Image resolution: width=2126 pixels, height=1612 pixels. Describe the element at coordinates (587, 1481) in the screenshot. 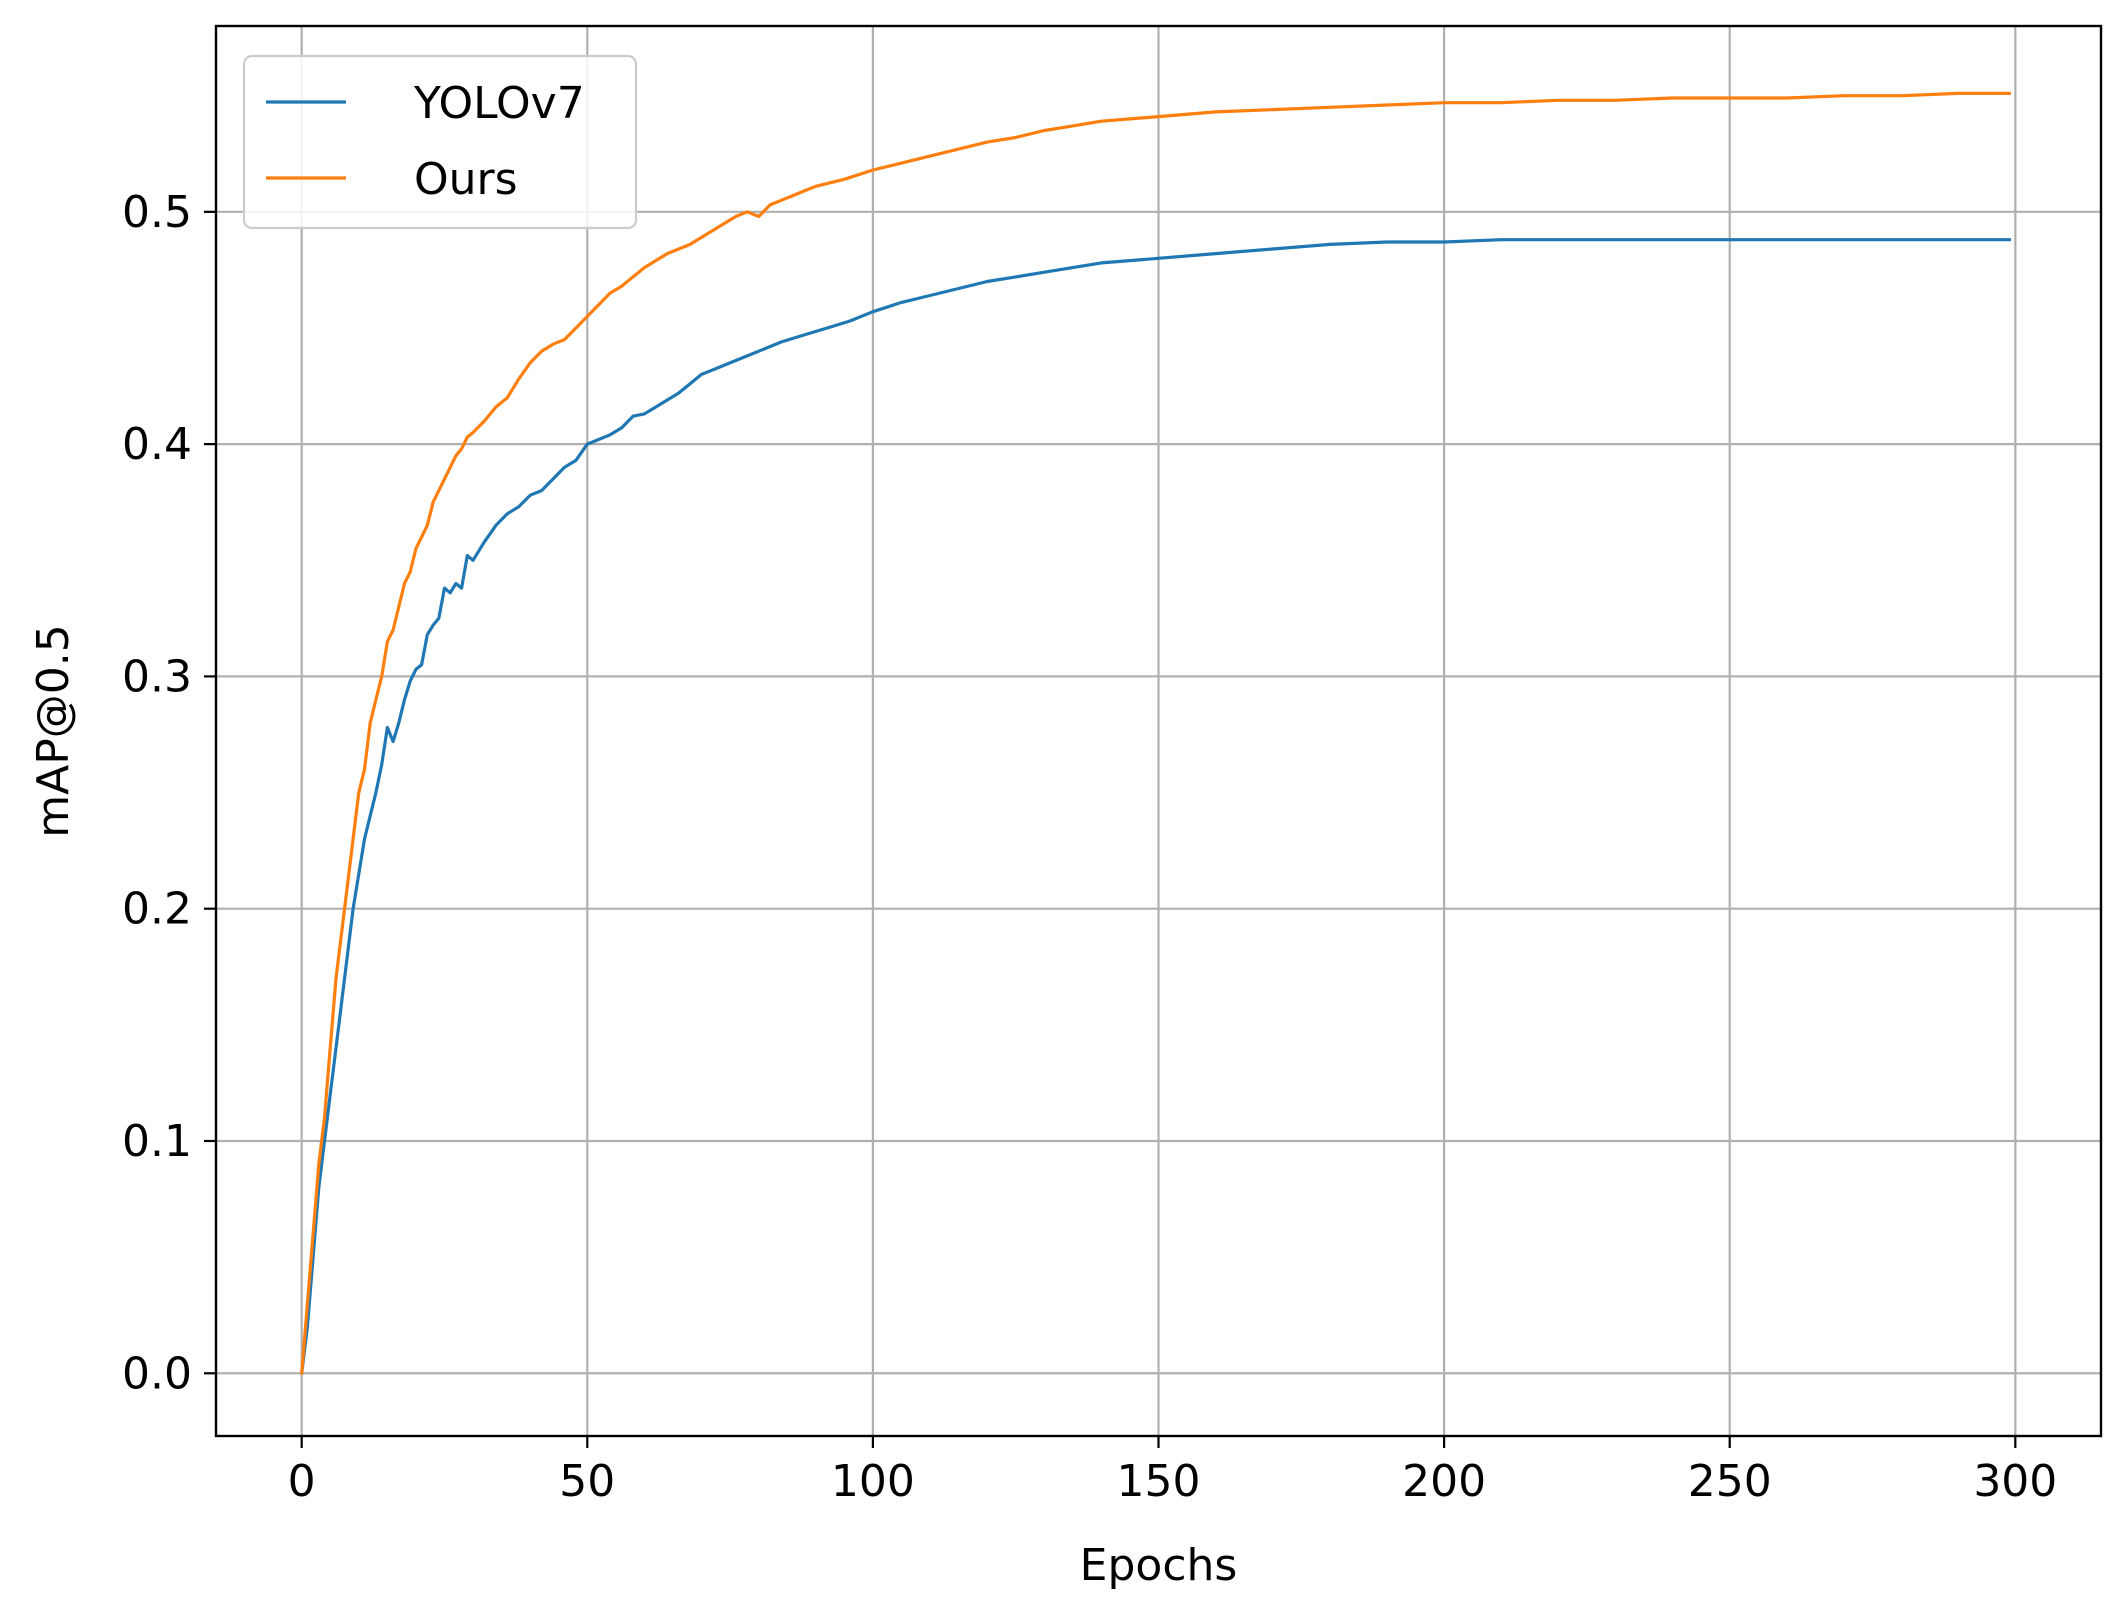

I see `x-tick-label: 50` at that location.